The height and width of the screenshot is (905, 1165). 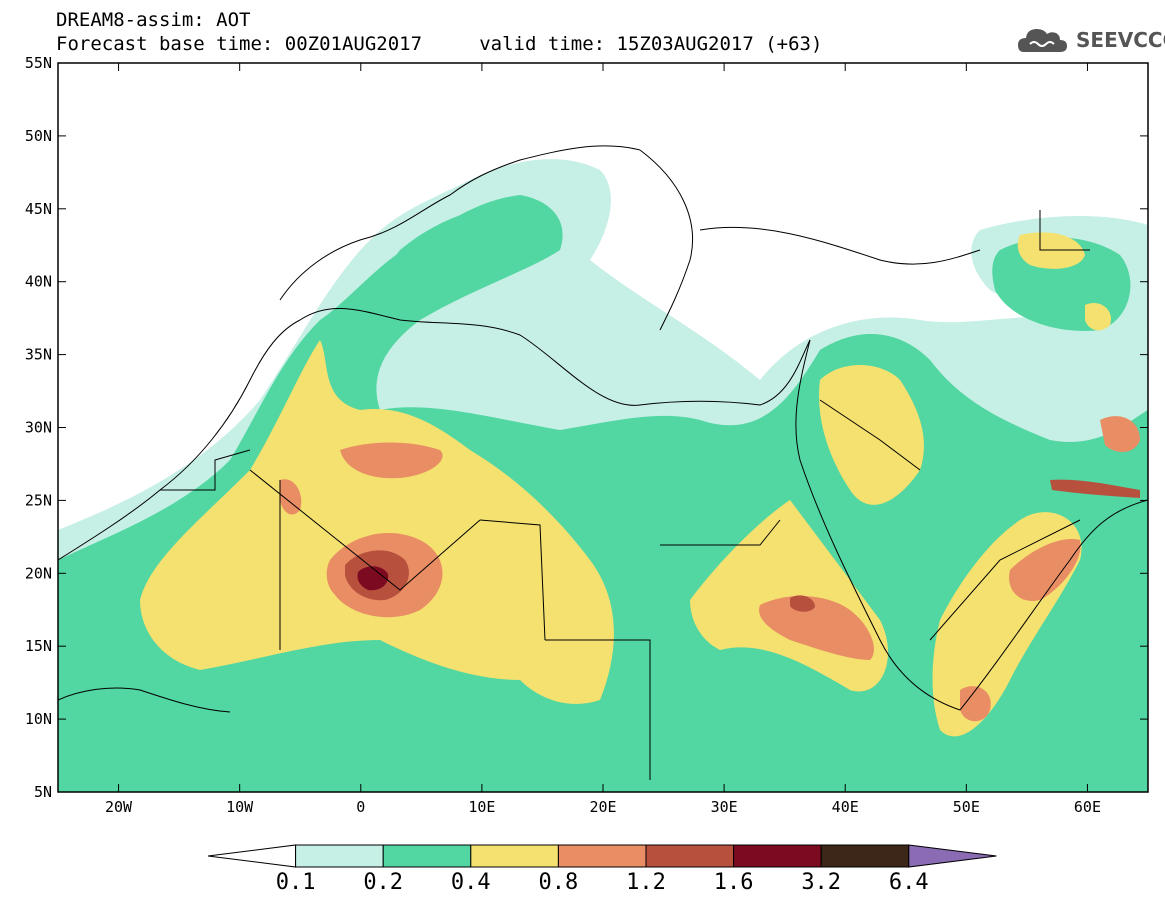 I want to click on lat-label: 10N, so click(x=38, y=719).